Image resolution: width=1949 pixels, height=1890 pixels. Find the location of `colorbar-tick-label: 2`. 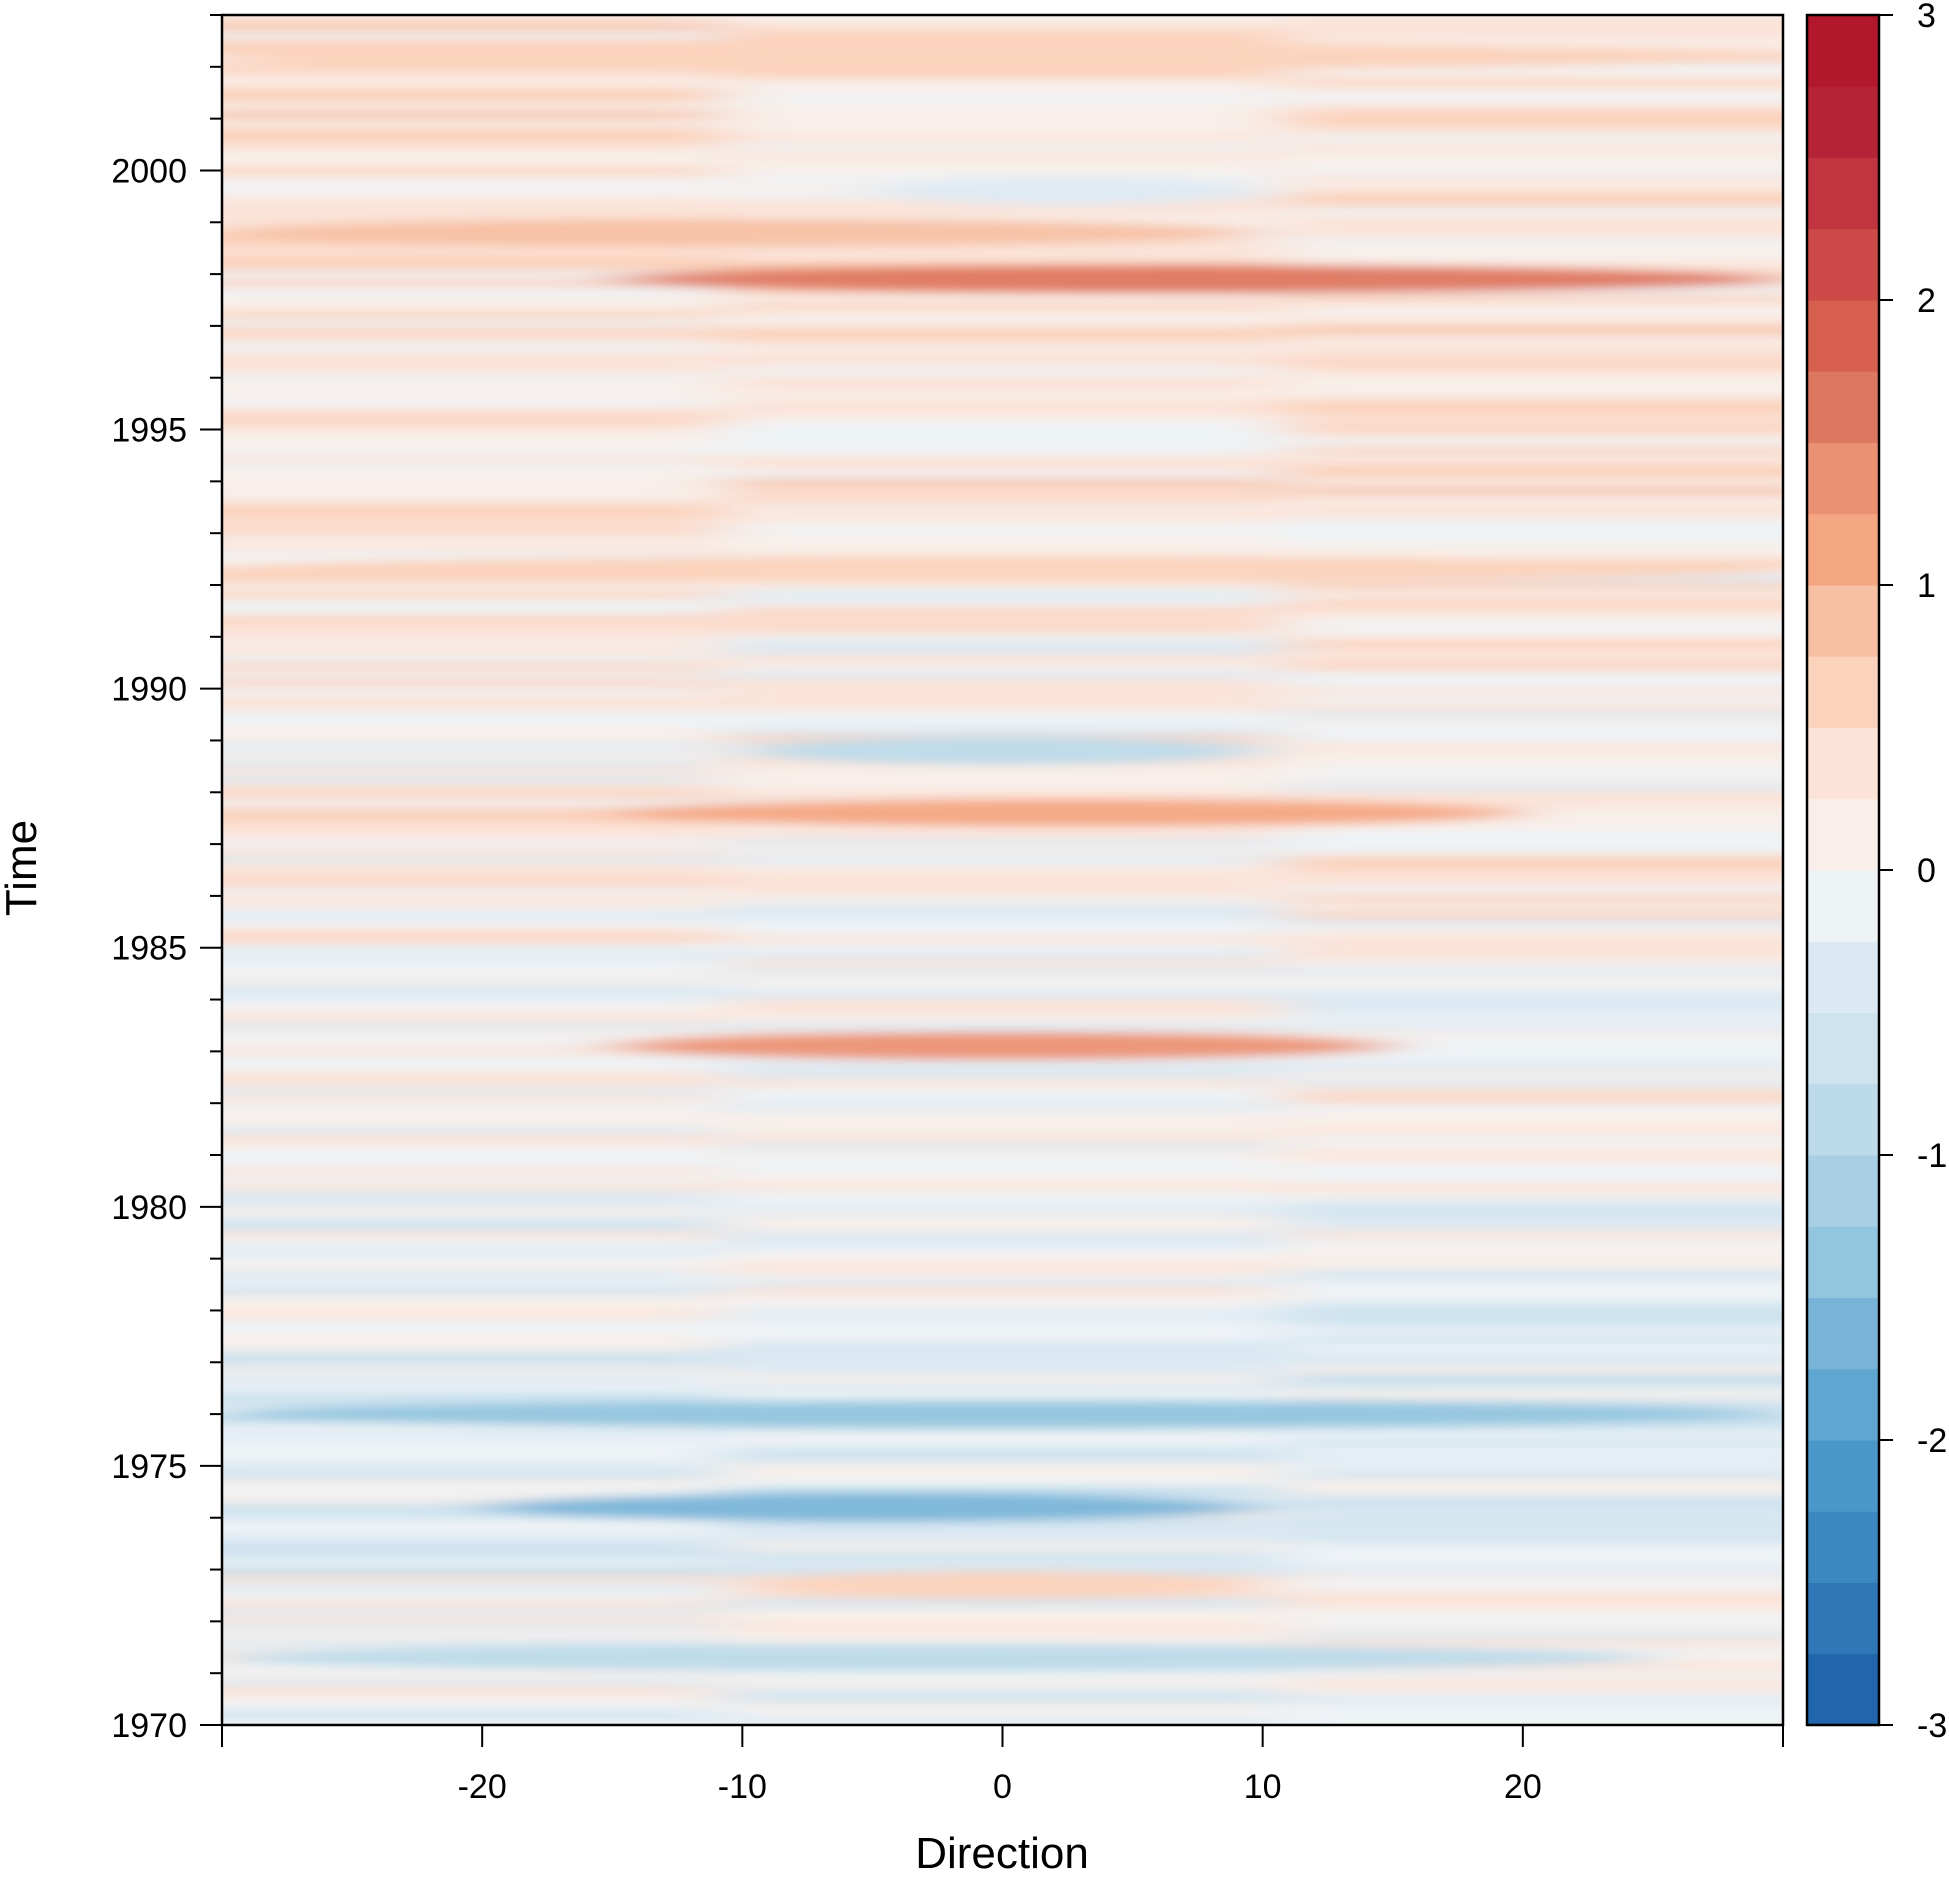

colorbar-tick-label: 2 is located at coordinates (1926, 301).